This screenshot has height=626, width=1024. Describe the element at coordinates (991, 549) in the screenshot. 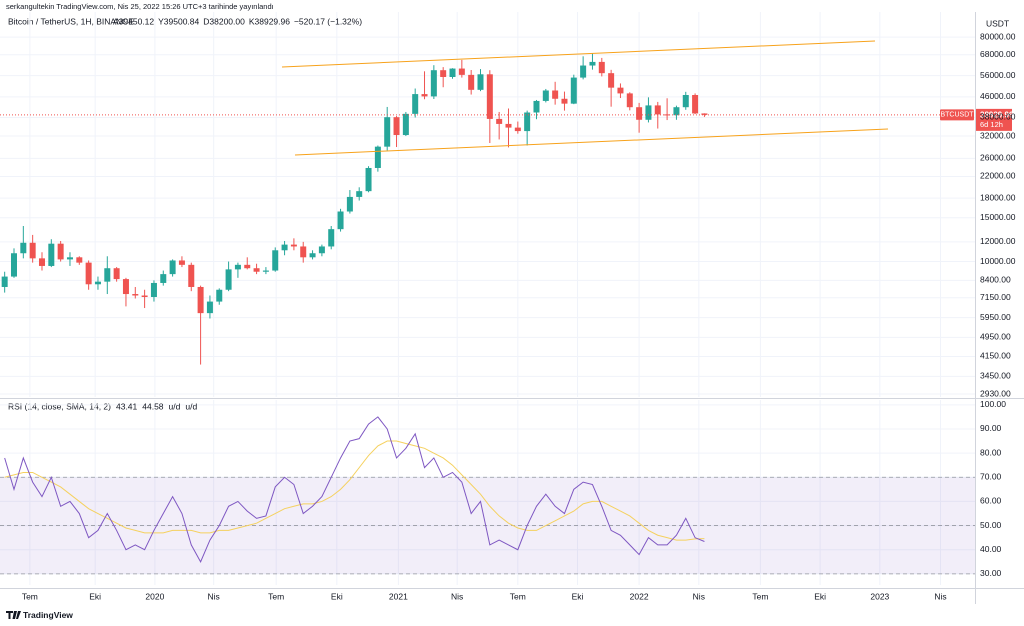

I see `y-tick-label: 40.00` at that location.